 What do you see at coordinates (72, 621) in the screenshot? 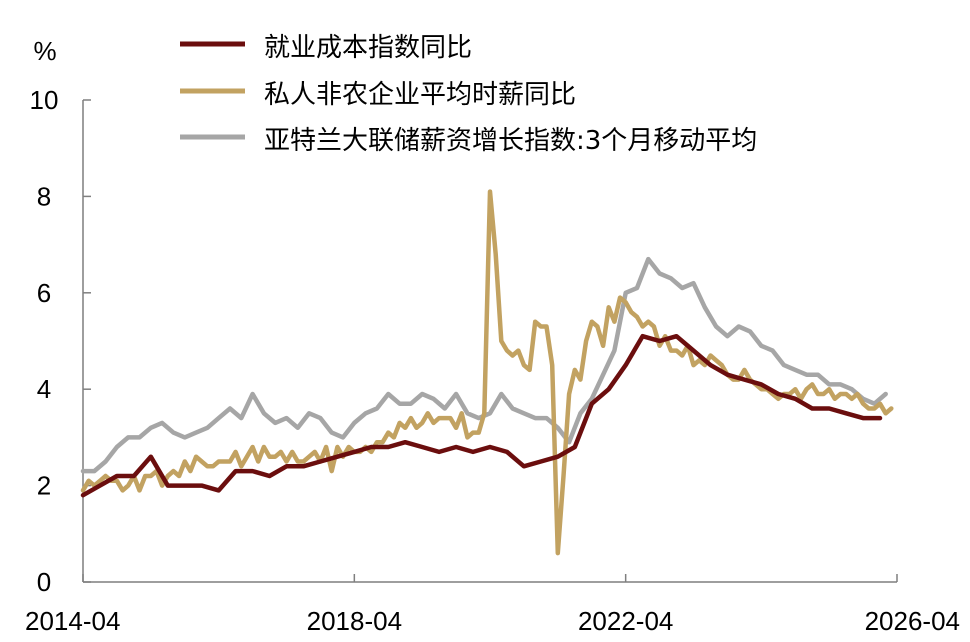
I see `x-tick-label: 2014-04` at bounding box center [72, 621].